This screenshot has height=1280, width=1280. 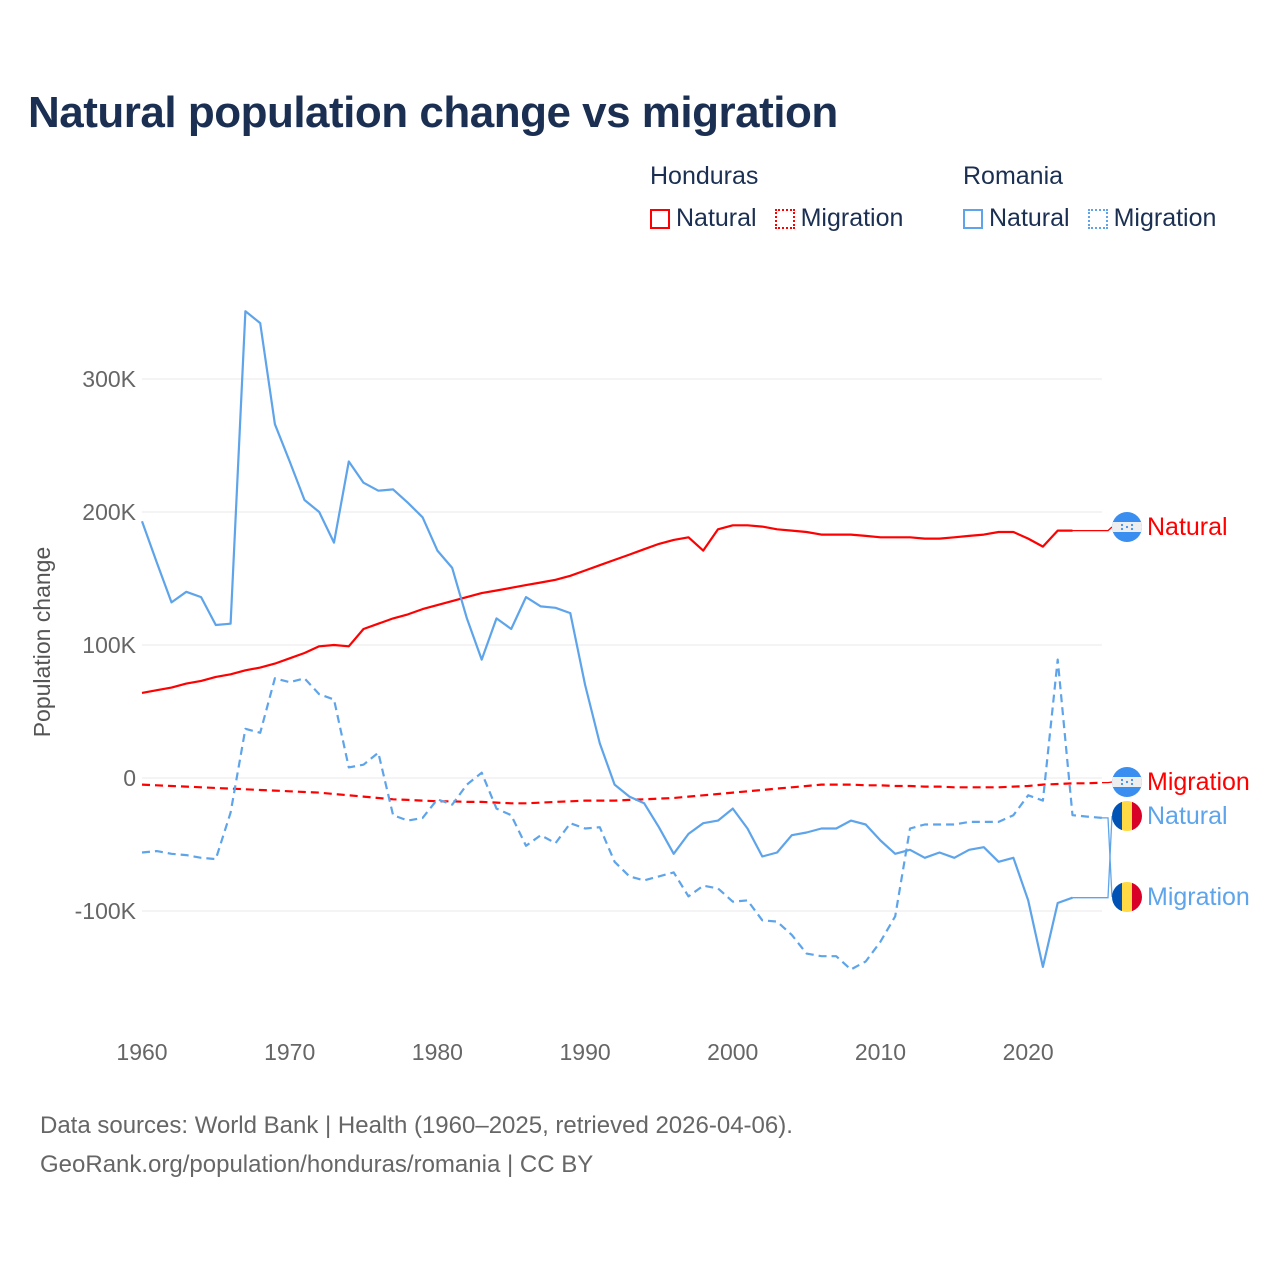 I want to click on y-tick-label: 200K, so click(x=109, y=512).